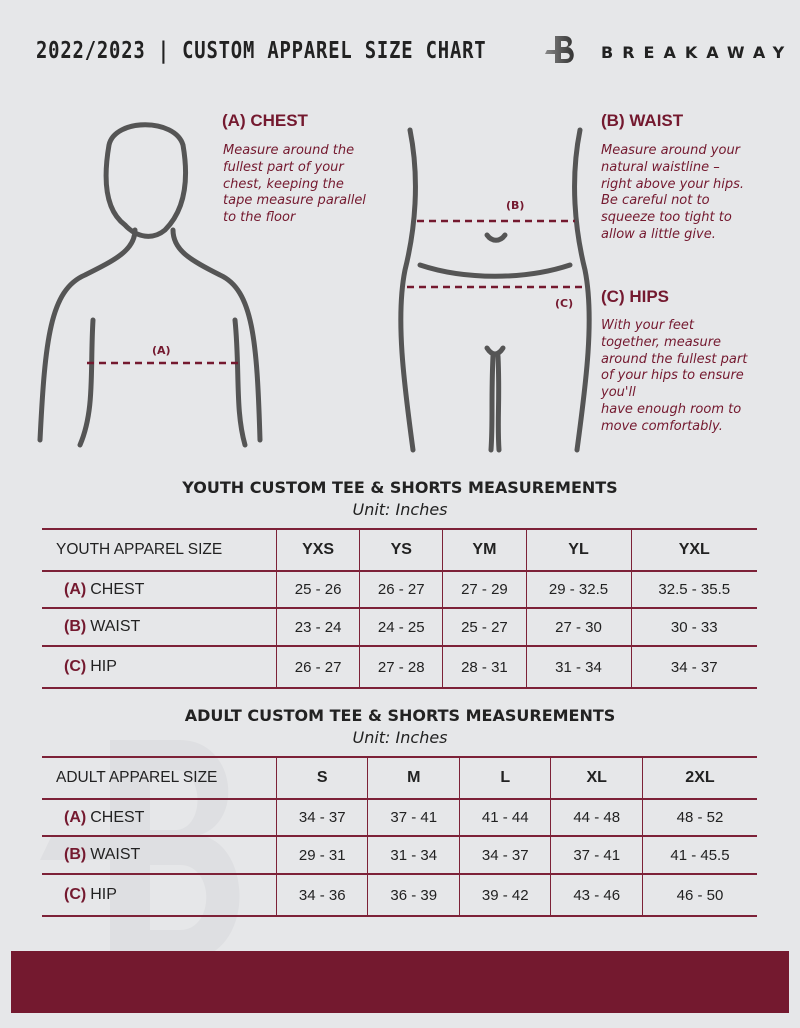  What do you see at coordinates (400, 487) in the screenshot?
I see `youth-table-title: YOUTH CUSTOM TEE & SHORTS MEASUREMENTS` at bounding box center [400, 487].